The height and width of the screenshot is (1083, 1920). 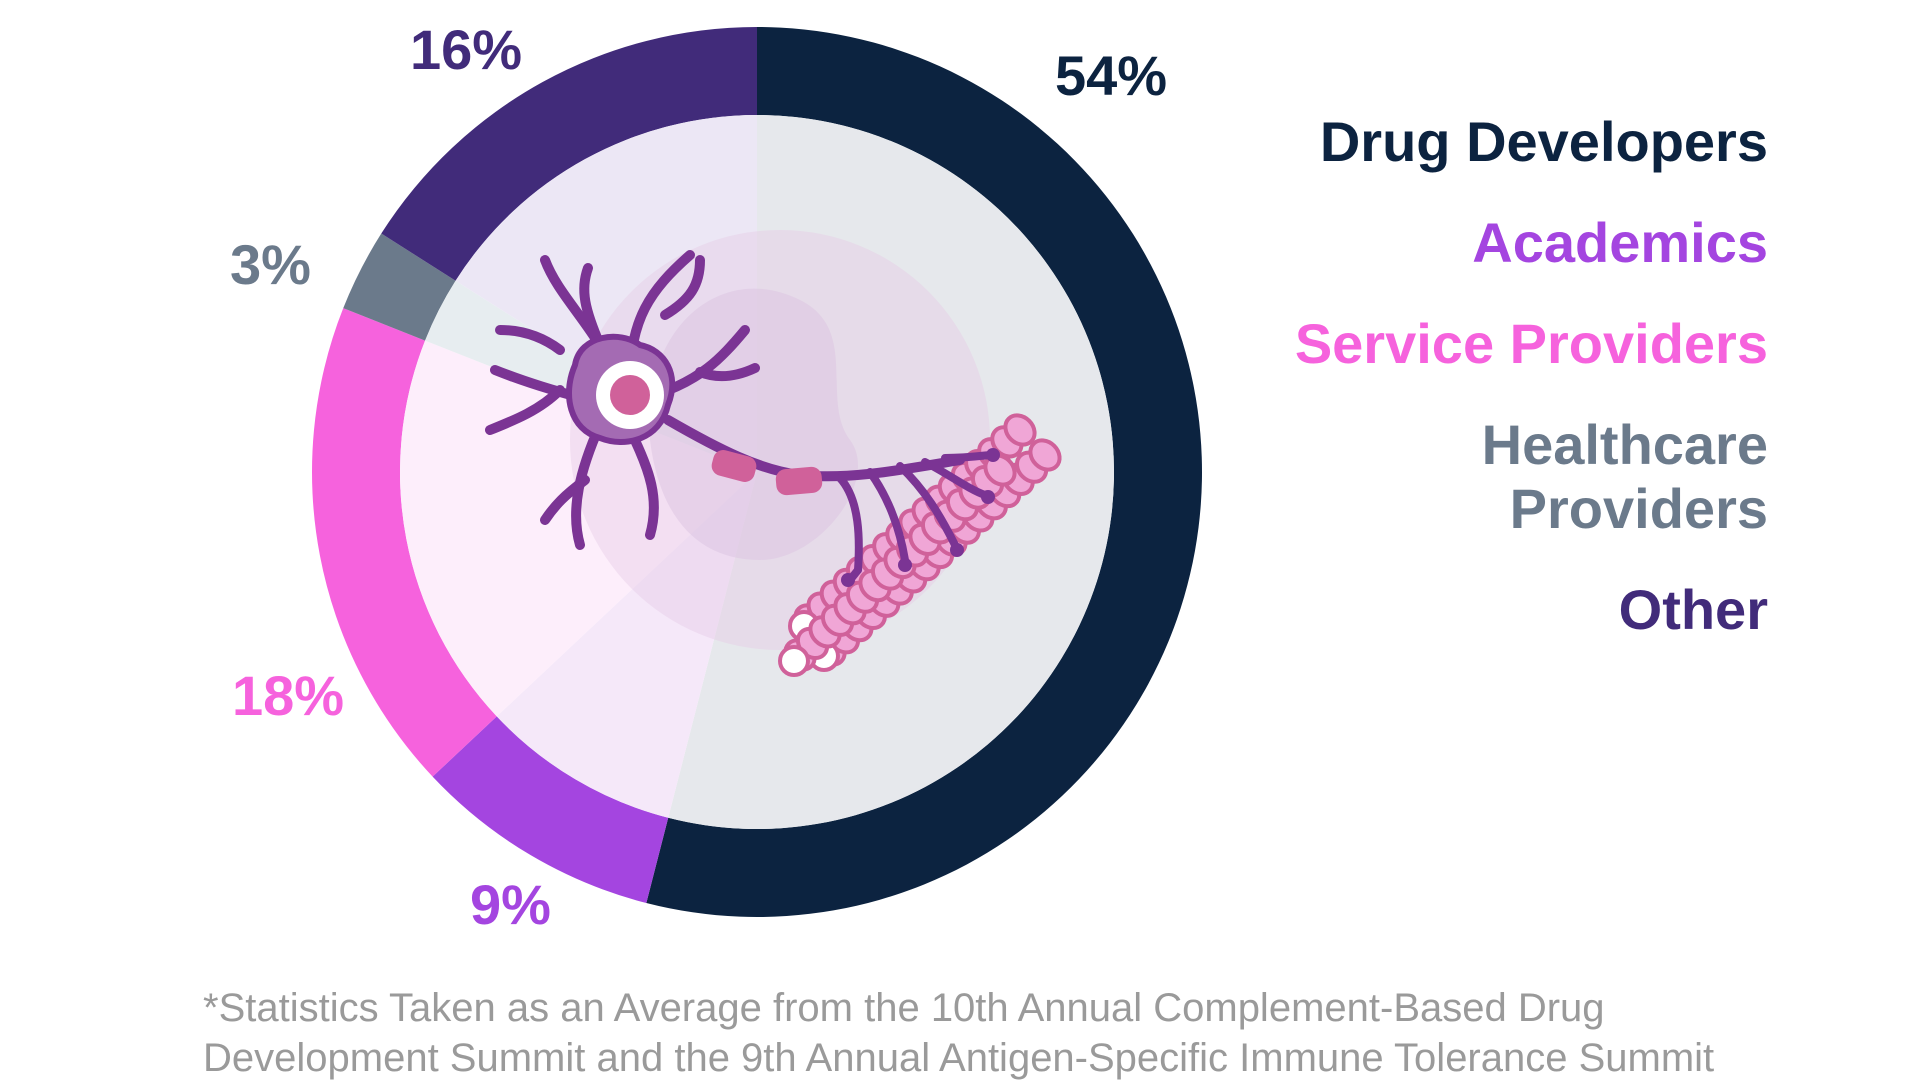 What do you see at coordinates (270, 264) in the screenshot?
I see `slice-label-healthcare-providers: 3%` at bounding box center [270, 264].